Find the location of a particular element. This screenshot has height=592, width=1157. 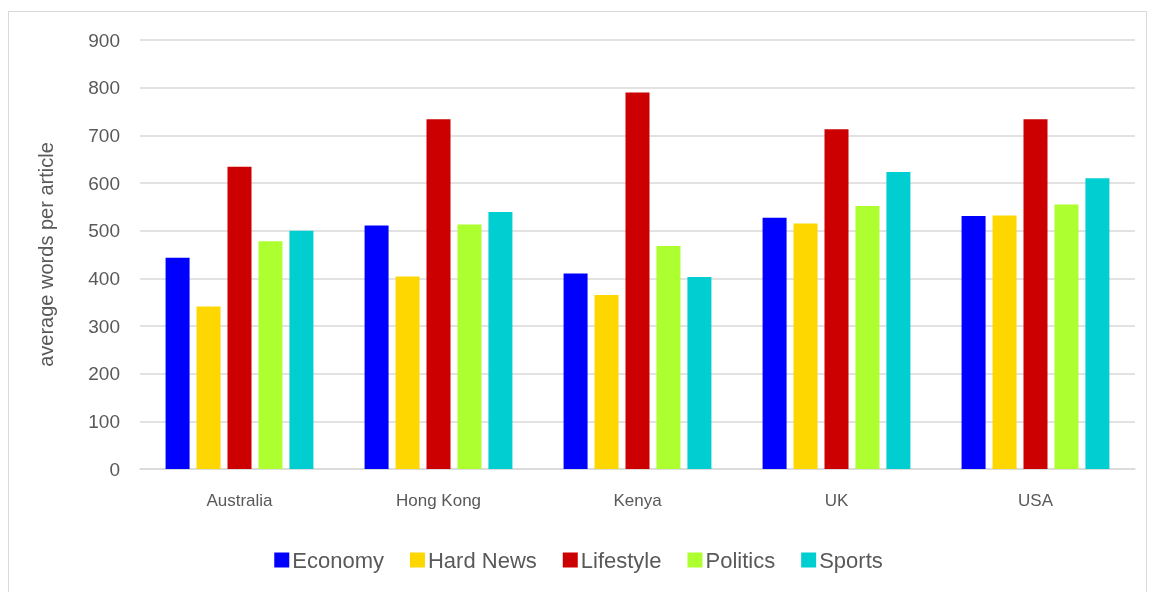

y-tick-label: 300 is located at coordinates (104, 326).